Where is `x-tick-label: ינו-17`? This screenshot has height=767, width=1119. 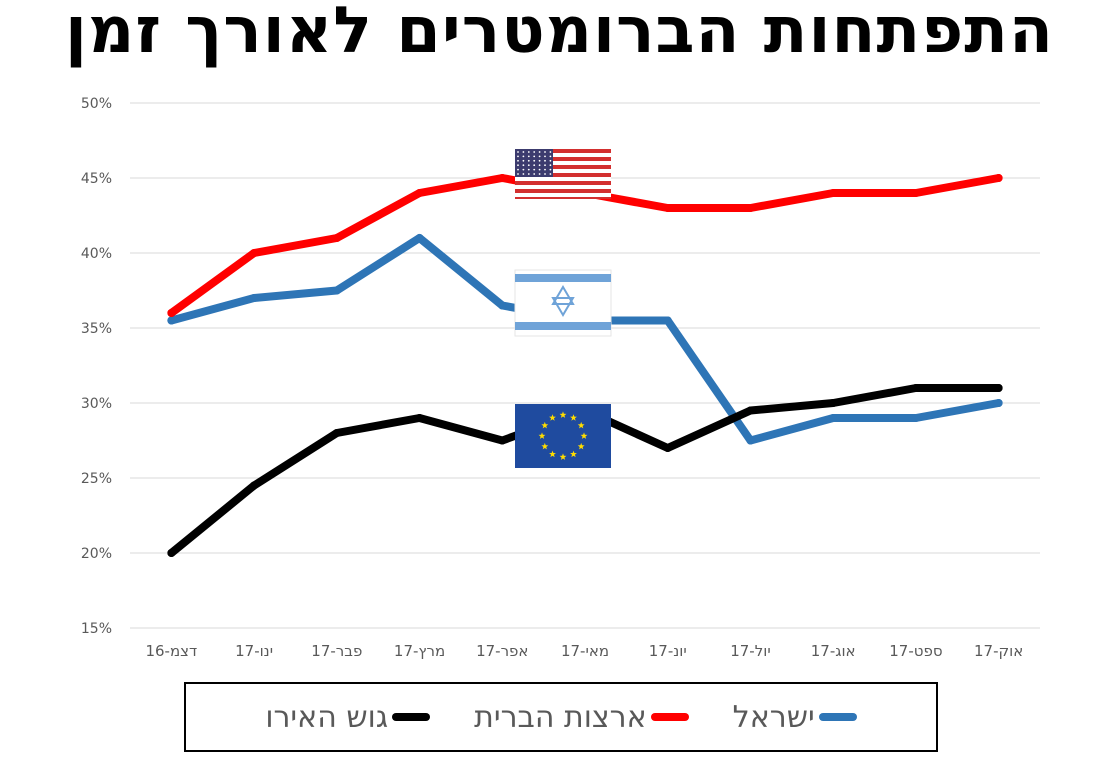 x-tick-label: ינו-17 is located at coordinates (254, 651).